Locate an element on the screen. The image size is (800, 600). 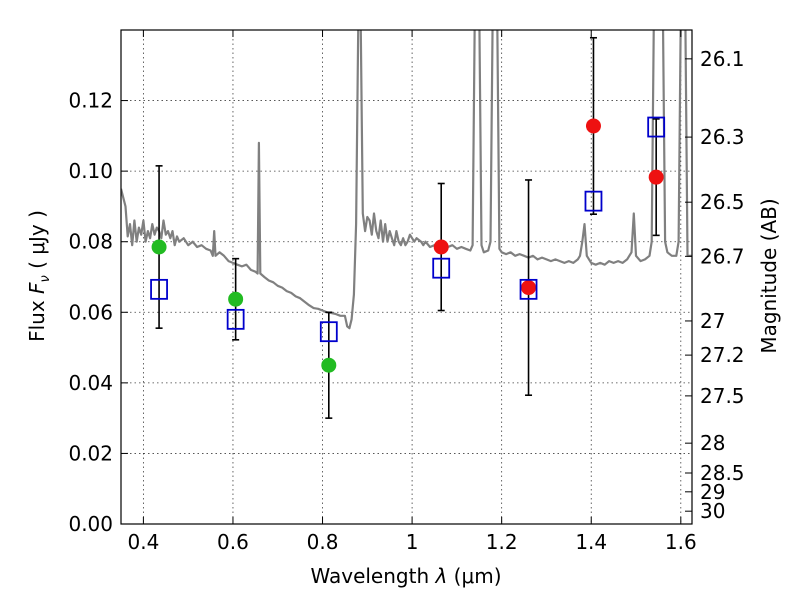
mag-tick-label: 28 is located at coordinates (712, 443).